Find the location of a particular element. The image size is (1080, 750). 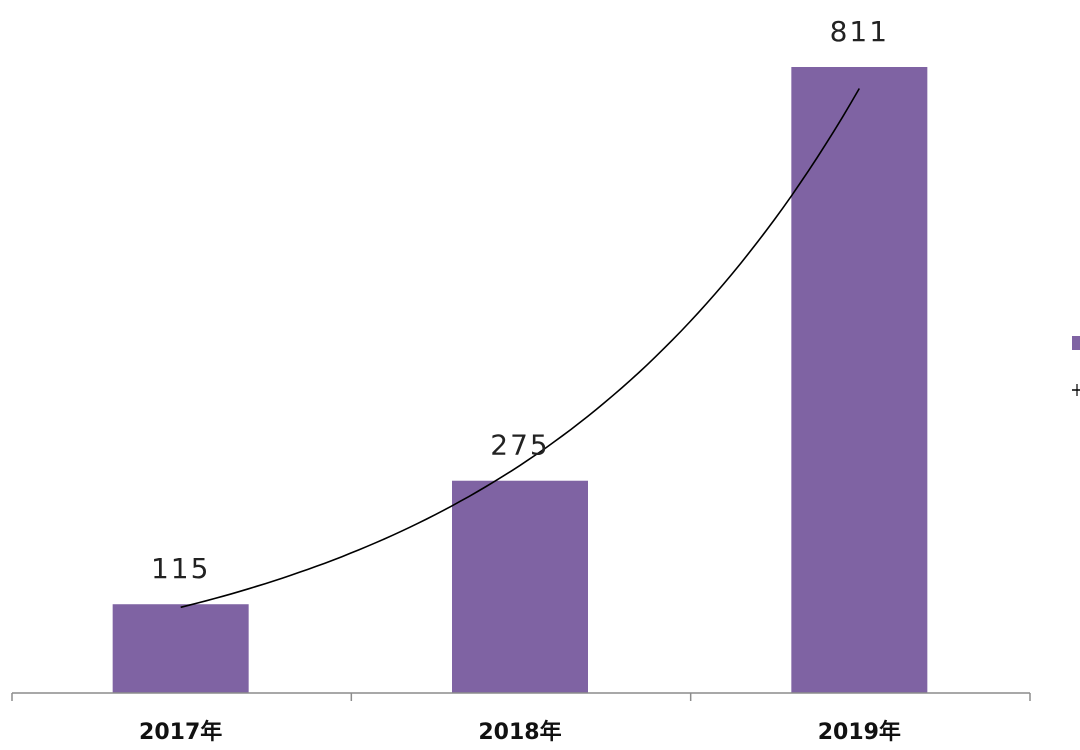

category-labels-group: 2017年 2018年 2019年 is located at coordinates (520, 732).